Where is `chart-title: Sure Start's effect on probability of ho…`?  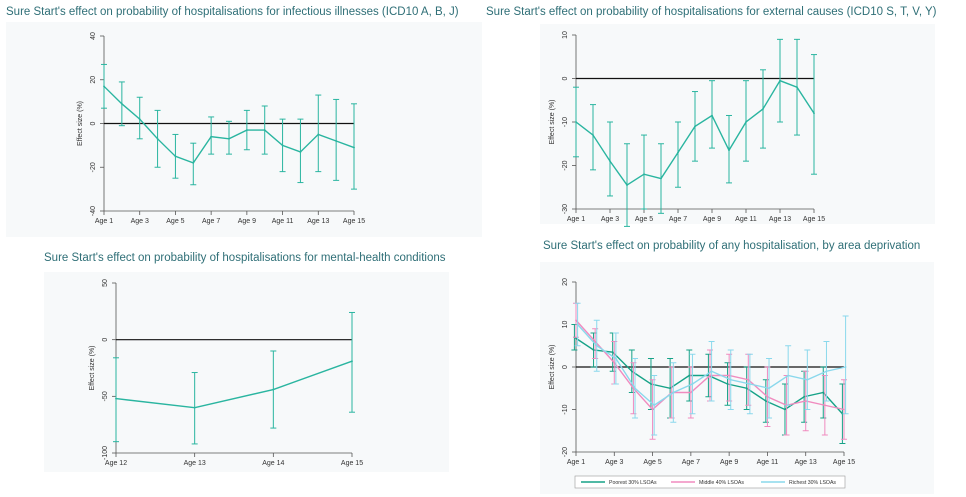
chart-title: Sure Start's effect on probability of ho… is located at coordinates (245, 258).